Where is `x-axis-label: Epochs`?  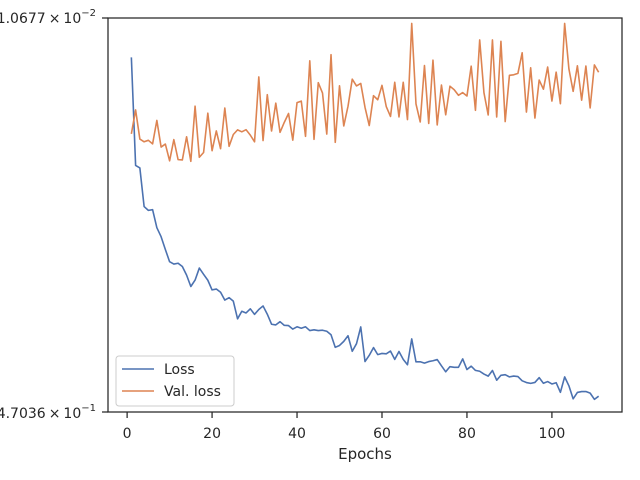
x-axis-label: Epochs is located at coordinates (365, 454).